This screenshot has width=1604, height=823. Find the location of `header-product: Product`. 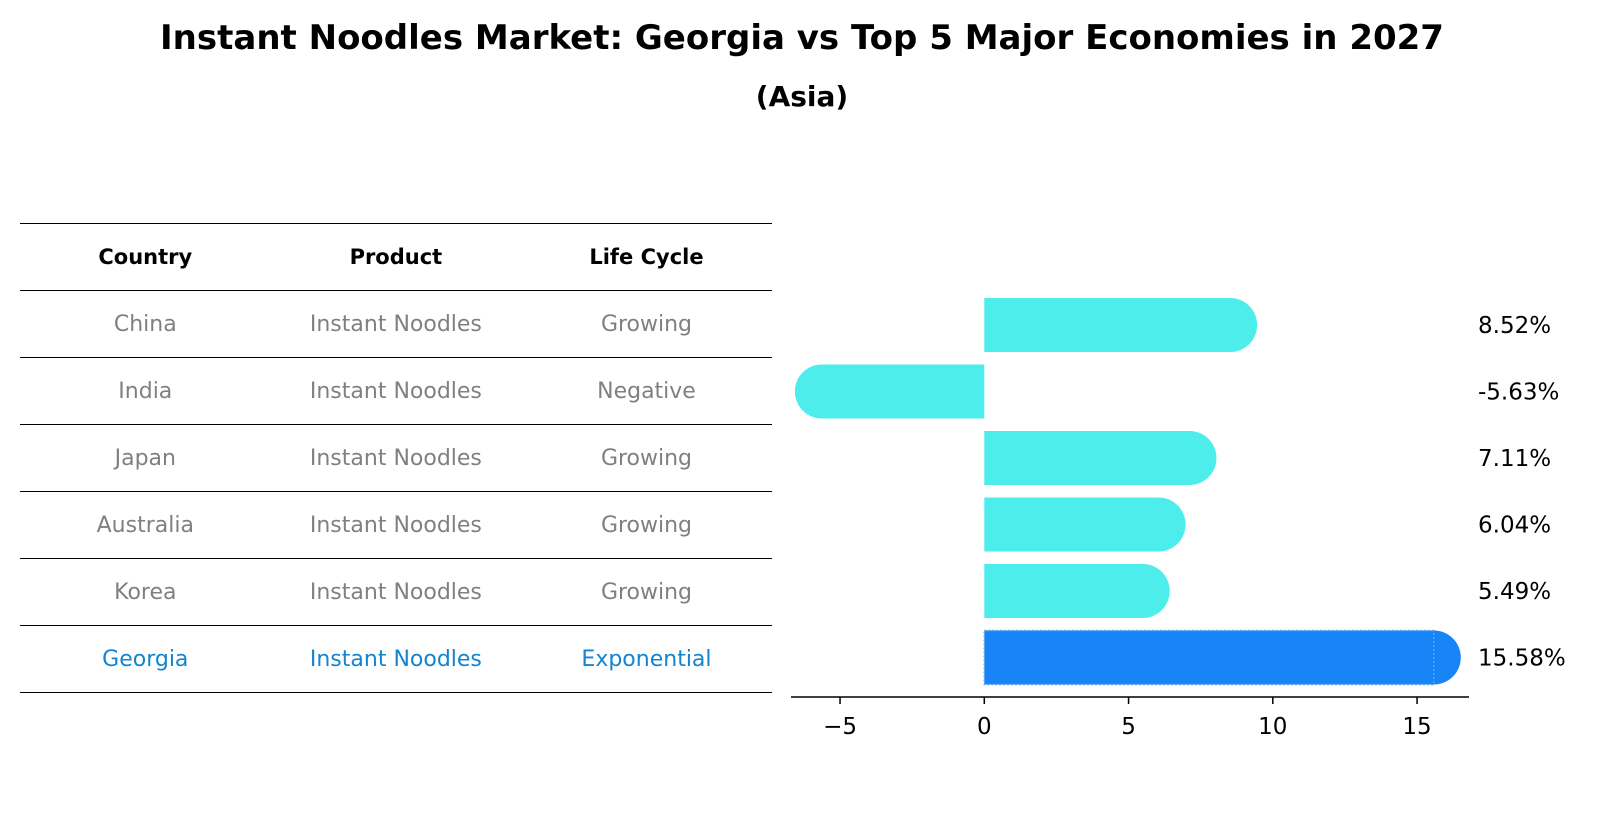

header-product: Product is located at coordinates (396, 257).